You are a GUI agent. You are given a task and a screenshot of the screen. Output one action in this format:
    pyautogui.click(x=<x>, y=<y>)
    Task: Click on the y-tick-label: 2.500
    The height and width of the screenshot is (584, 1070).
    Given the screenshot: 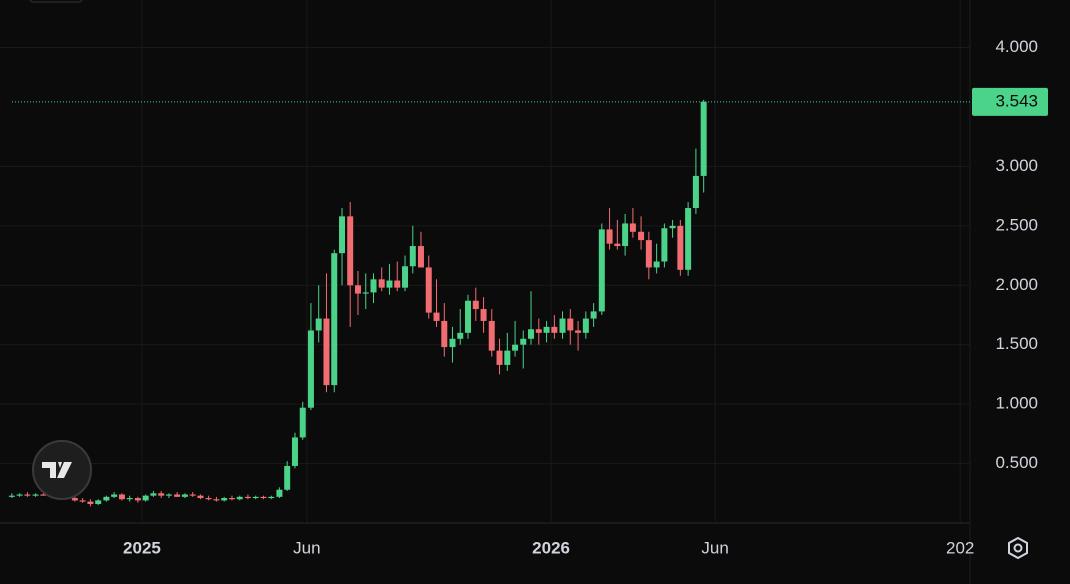 What is the action you would take?
    pyautogui.click(x=1016, y=224)
    